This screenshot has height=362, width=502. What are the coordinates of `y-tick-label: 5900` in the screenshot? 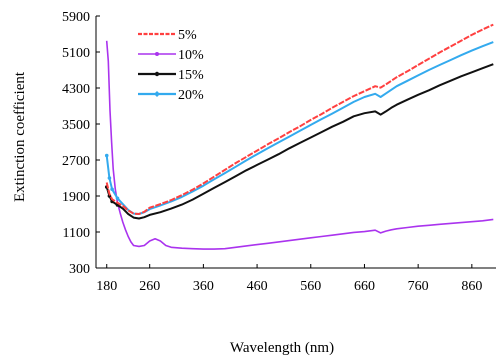 It's located at (76, 17).